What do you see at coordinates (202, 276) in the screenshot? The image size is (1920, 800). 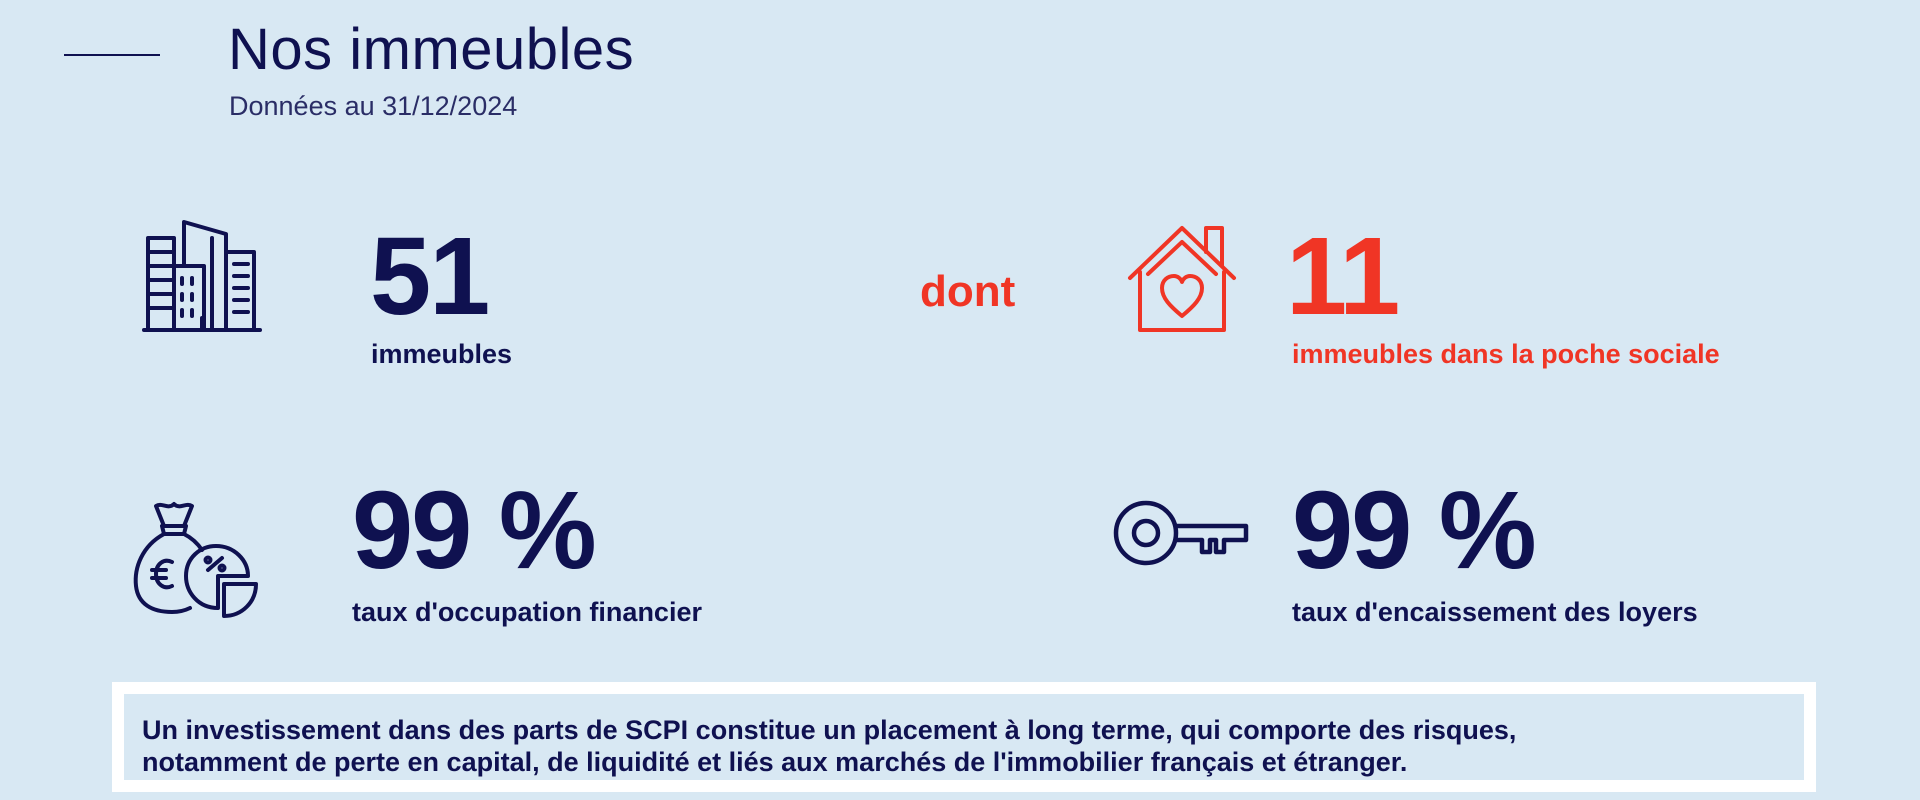 I see `buildings-icon` at bounding box center [202, 276].